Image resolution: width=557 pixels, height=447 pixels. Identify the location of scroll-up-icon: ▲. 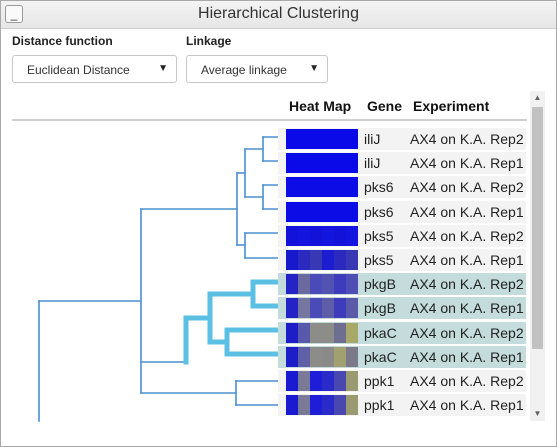
(537, 97).